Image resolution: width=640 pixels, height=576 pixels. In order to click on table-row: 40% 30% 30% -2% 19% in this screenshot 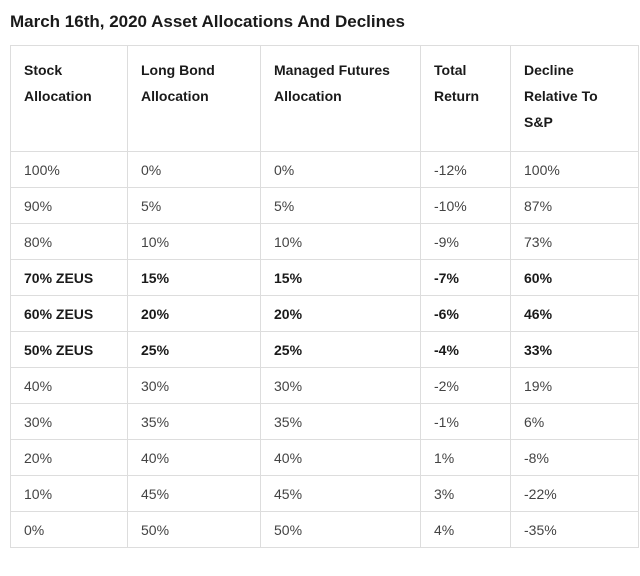, I will do `click(324, 385)`.